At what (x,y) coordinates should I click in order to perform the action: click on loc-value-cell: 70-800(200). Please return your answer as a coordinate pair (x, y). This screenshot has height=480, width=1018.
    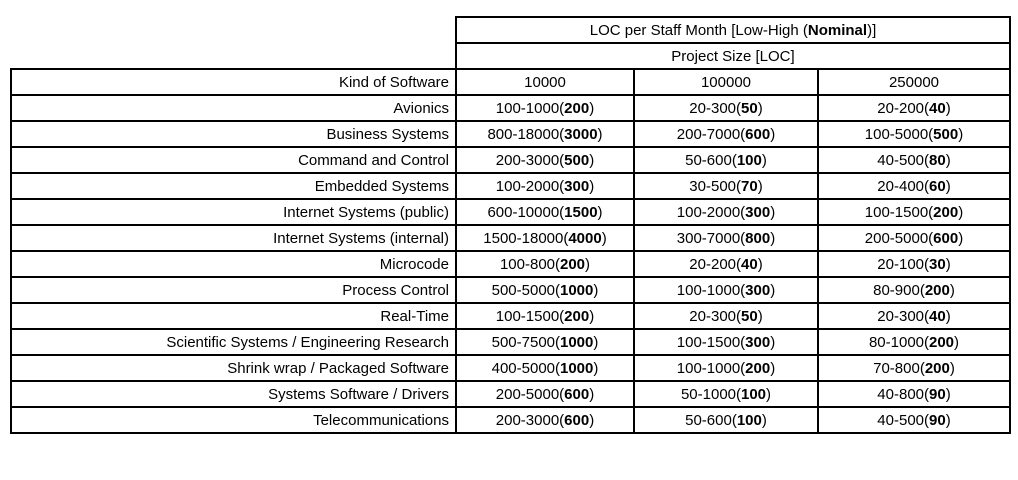
    Looking at the image, I should click on (914, 368).